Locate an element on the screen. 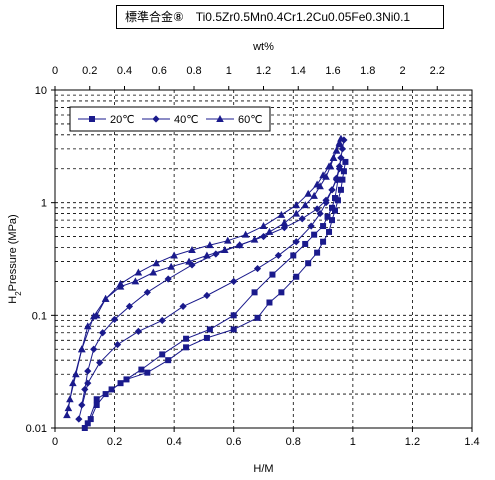 This screenshot has width=495, height=480. x-tick-label: 0.8 is located at coordinates (293, 442).